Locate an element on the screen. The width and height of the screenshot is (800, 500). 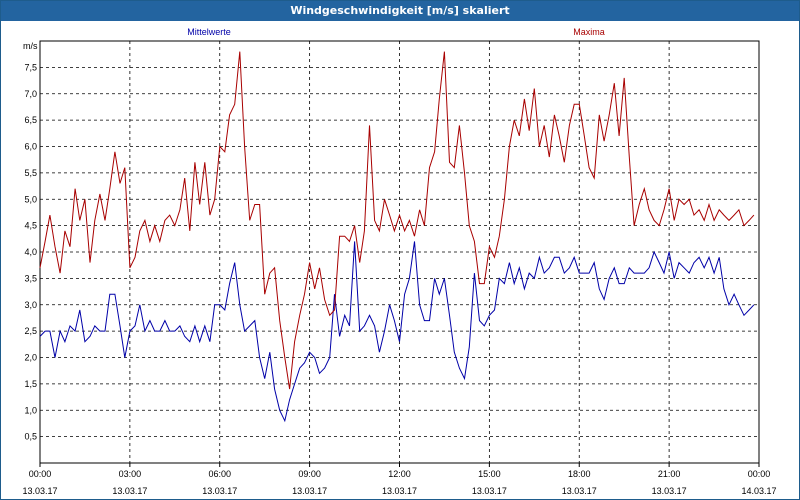
y-tick-label: 3,0 is located at coordinates (30, 305).